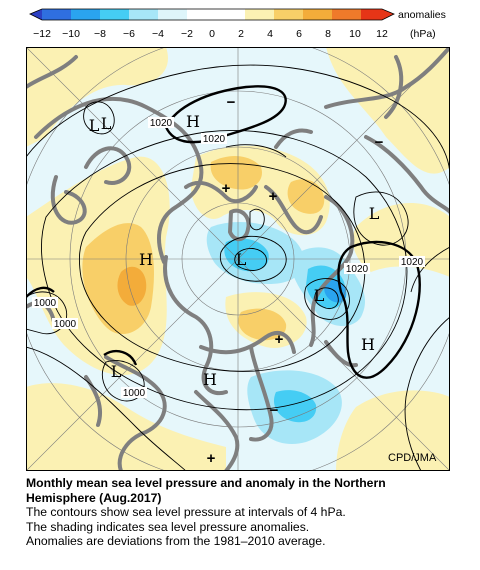 This screenshot has width=480, height=570. I want to click on swatch-zero-low, so click(201, 14).